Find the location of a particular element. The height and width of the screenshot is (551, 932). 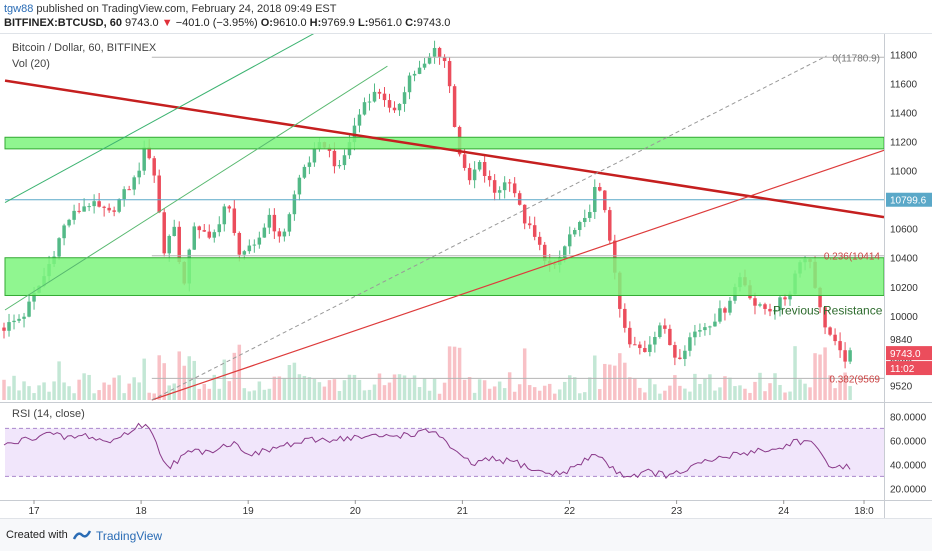

rsi-label: RSI (14, close) is located at coordinates (48, 414).